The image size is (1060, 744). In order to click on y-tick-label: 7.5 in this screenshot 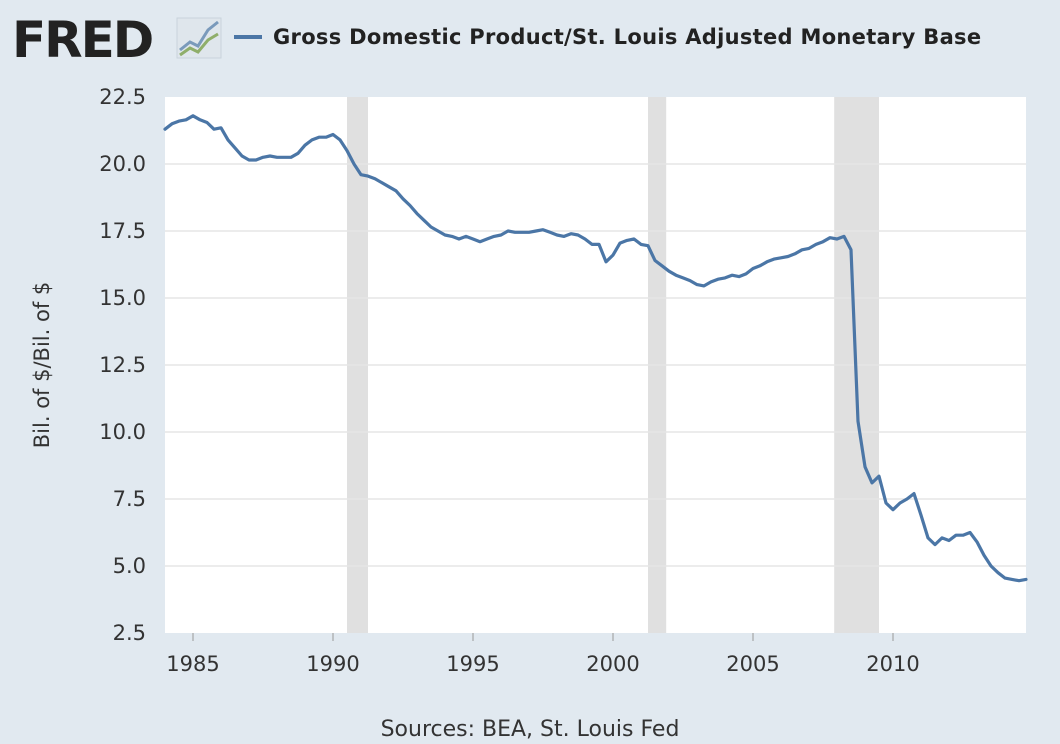, I will do `click(129, 499)`.